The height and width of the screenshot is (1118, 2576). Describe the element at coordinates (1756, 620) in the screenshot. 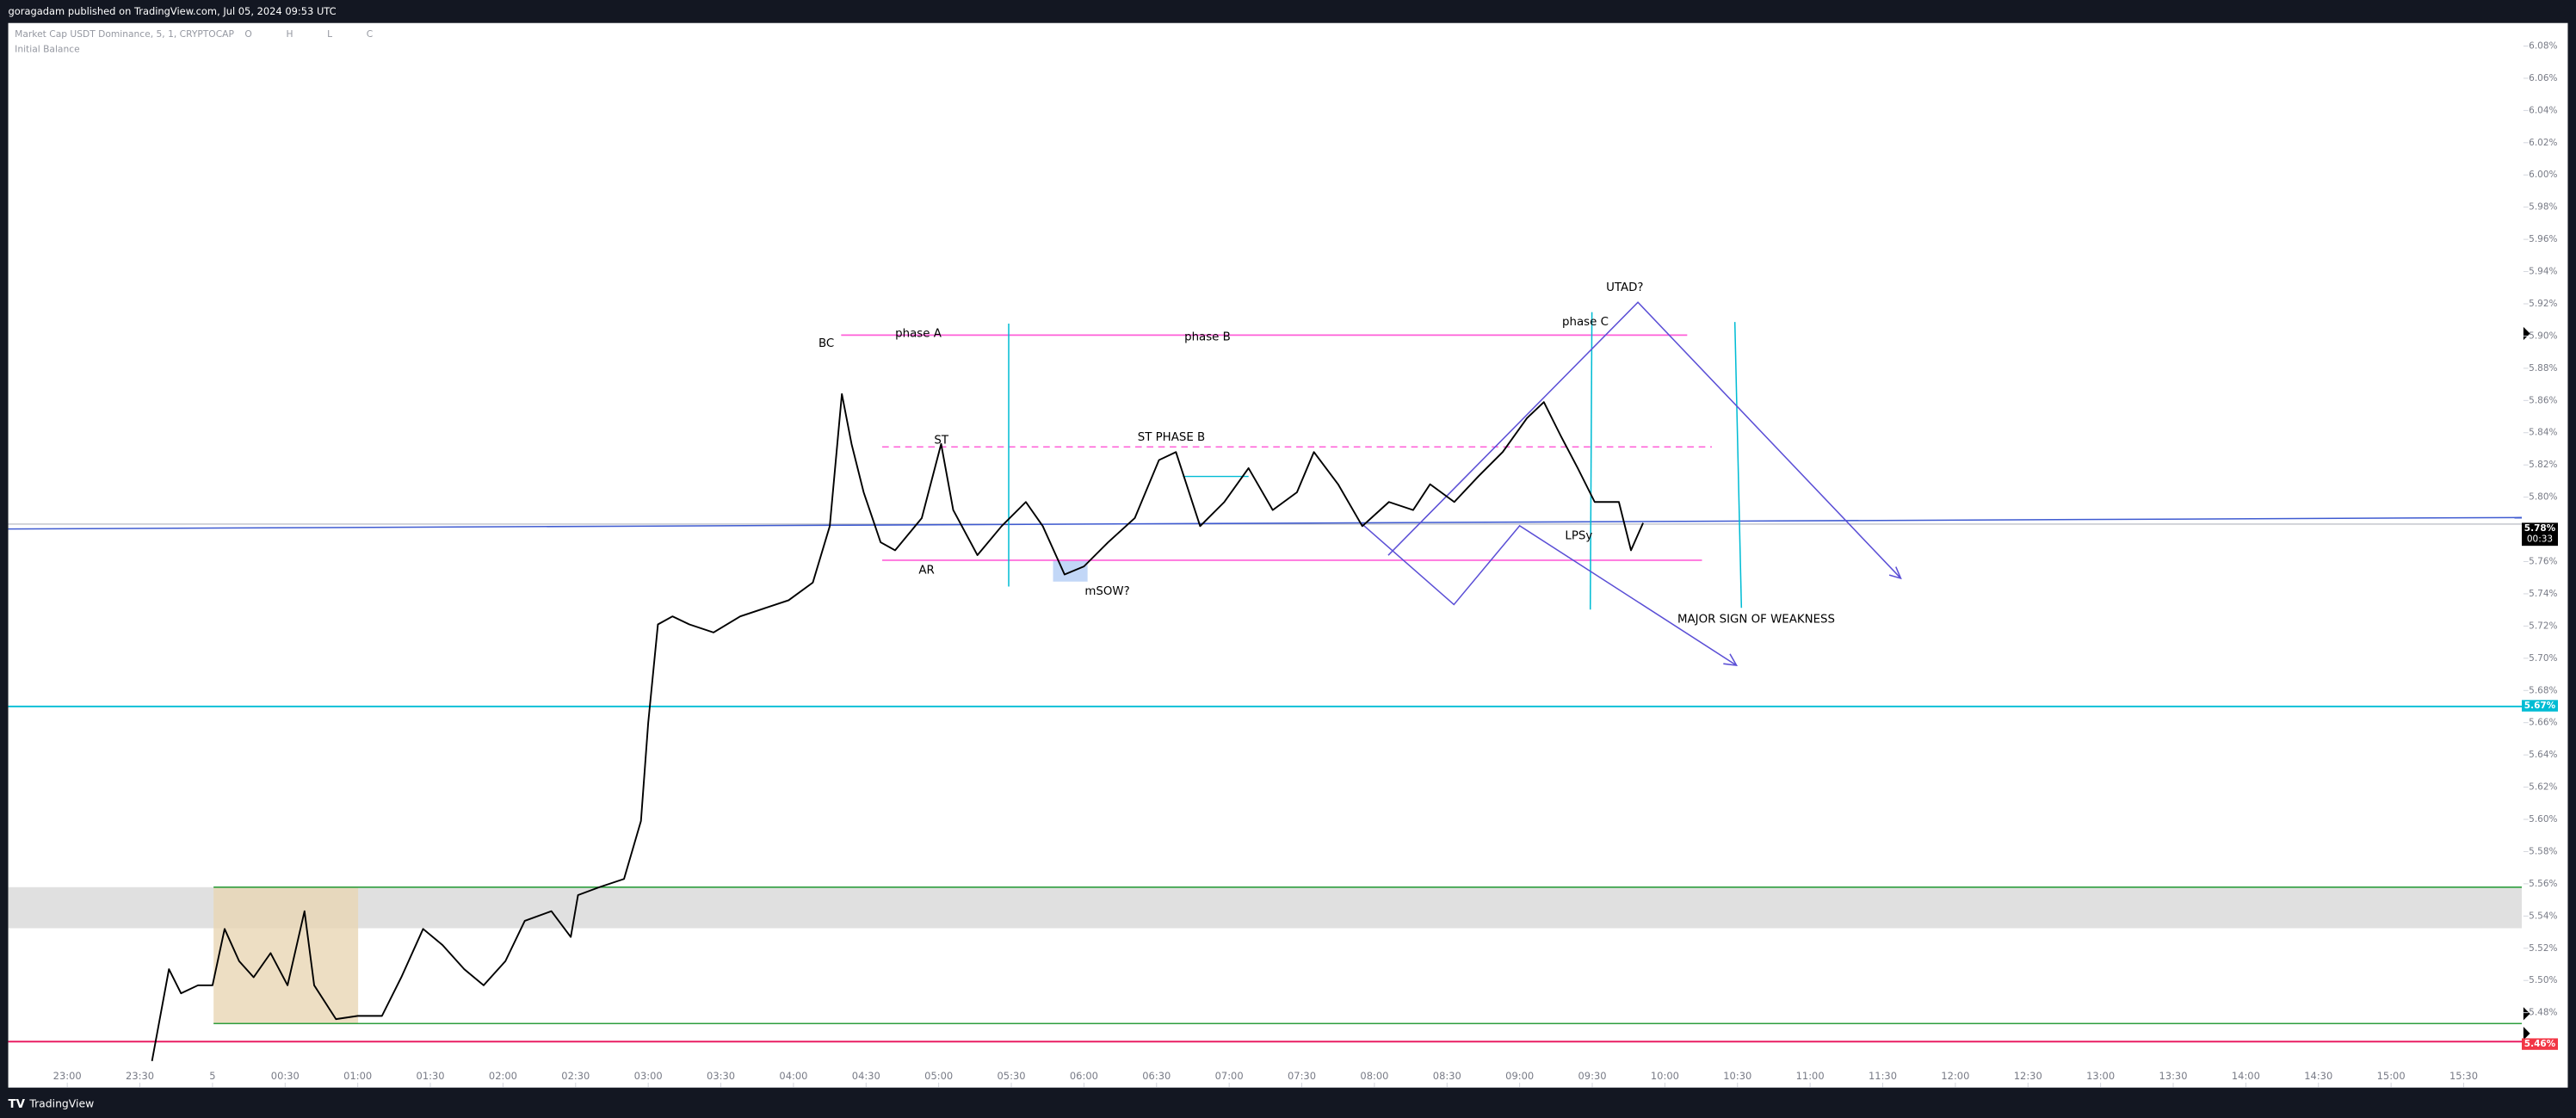

I see `annotation: MAJOR SIGN OF WEAKNESS` at that location.